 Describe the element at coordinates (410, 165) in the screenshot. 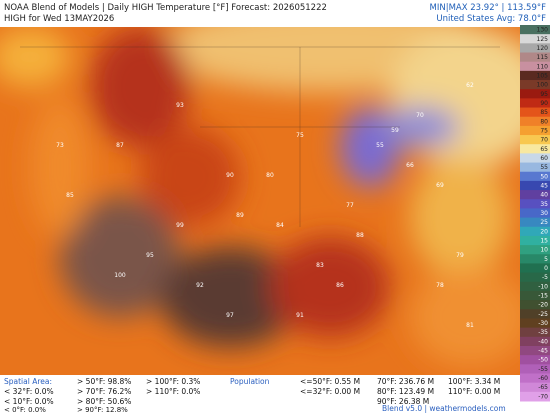

I see `station-temp: 66` at that location.